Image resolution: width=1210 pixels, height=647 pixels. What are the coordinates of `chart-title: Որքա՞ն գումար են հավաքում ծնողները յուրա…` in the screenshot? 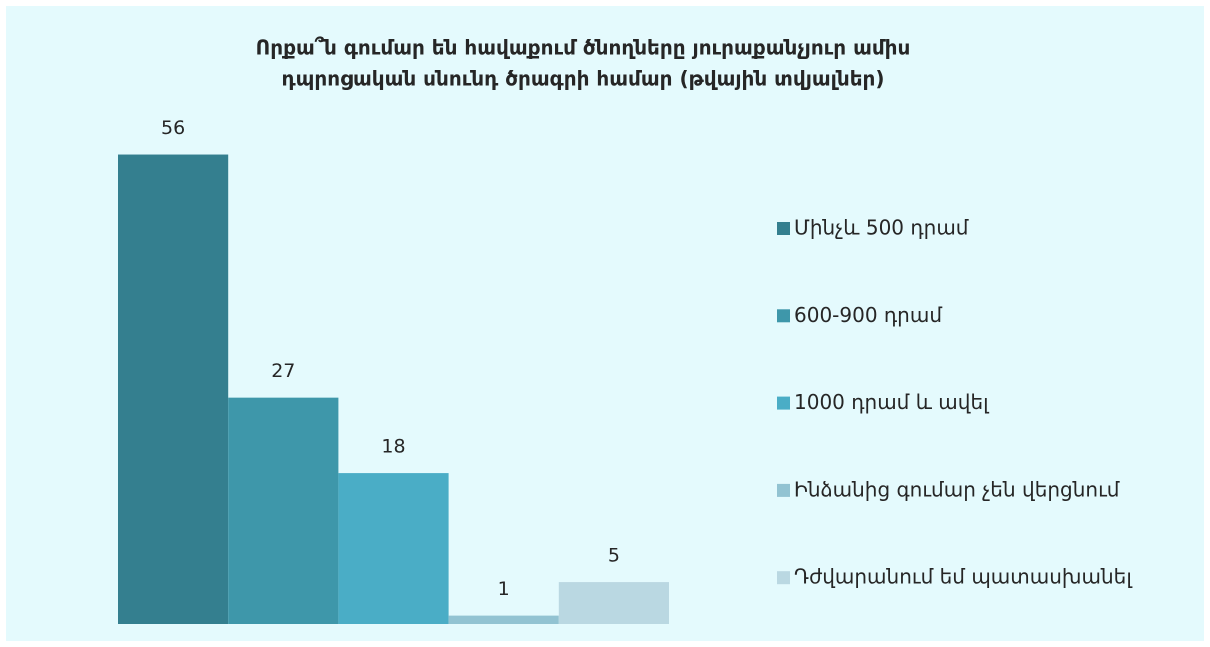 It's located at (583, 48).